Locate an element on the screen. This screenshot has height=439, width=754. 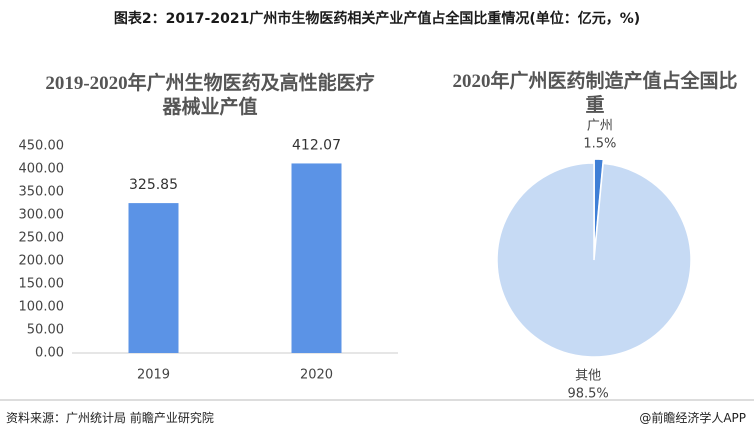
y-tick-label: 400.00 is located at coordinates (42, 169).